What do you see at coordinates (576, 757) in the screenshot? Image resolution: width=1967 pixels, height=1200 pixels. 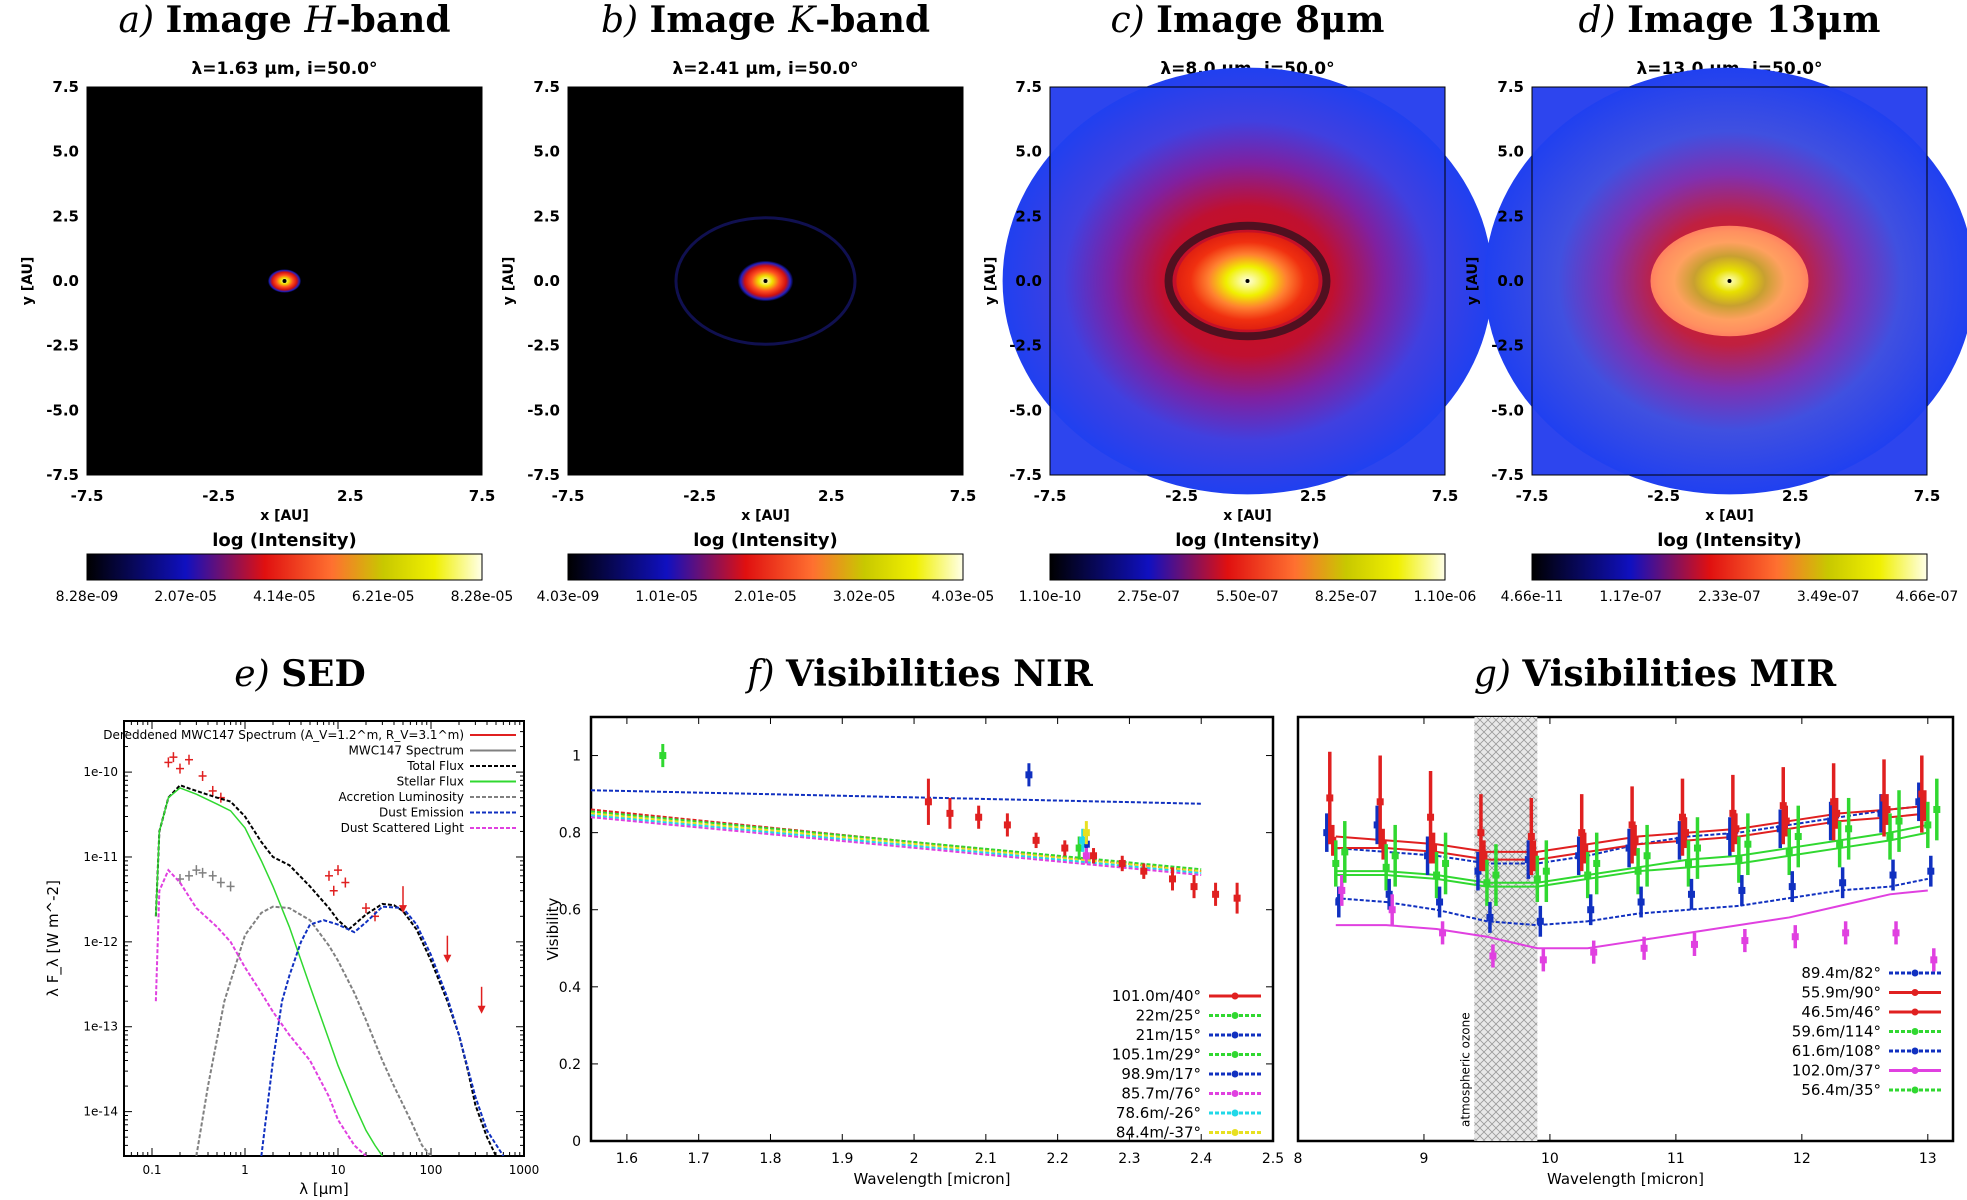 I see `y-tick-label: 1` at bounding box center [576, 757].